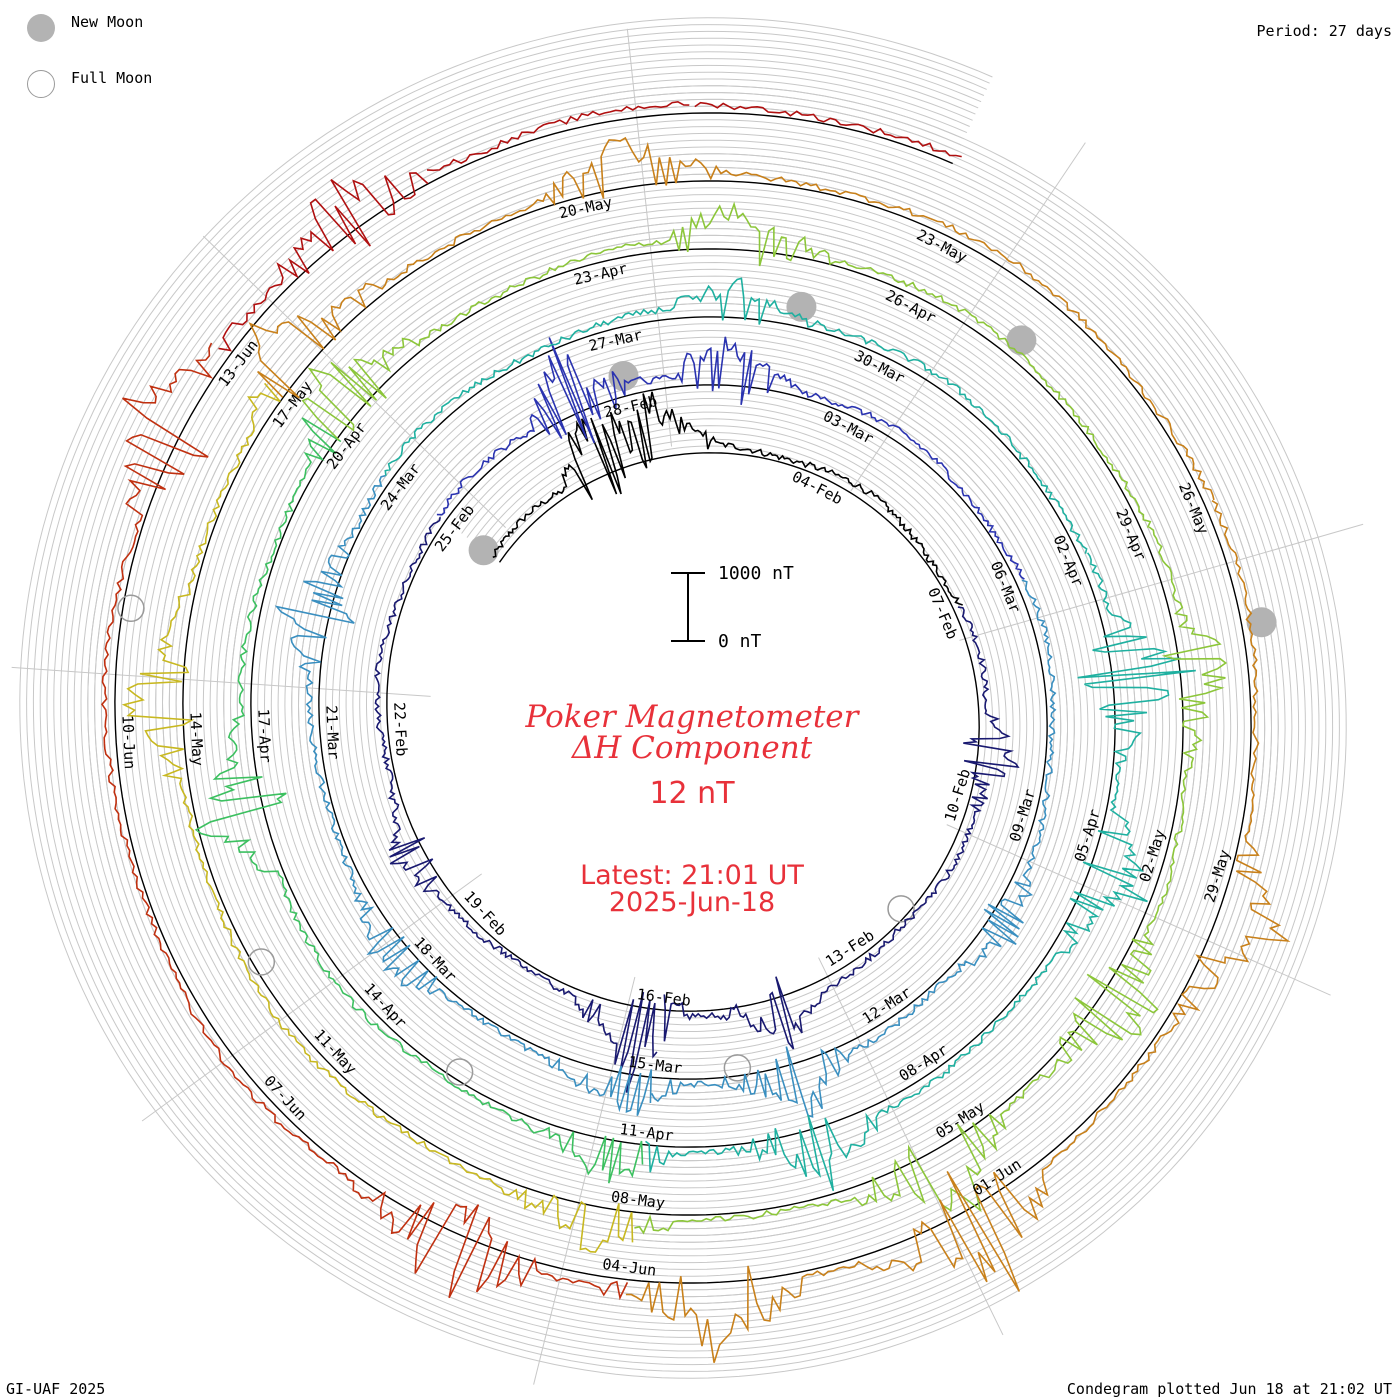 The height and width of the screenshot is (1400, 1400). Describe the element at coordinates (629, 1267) in the screenshot. I see `date-label: 04-Jun` at that location.